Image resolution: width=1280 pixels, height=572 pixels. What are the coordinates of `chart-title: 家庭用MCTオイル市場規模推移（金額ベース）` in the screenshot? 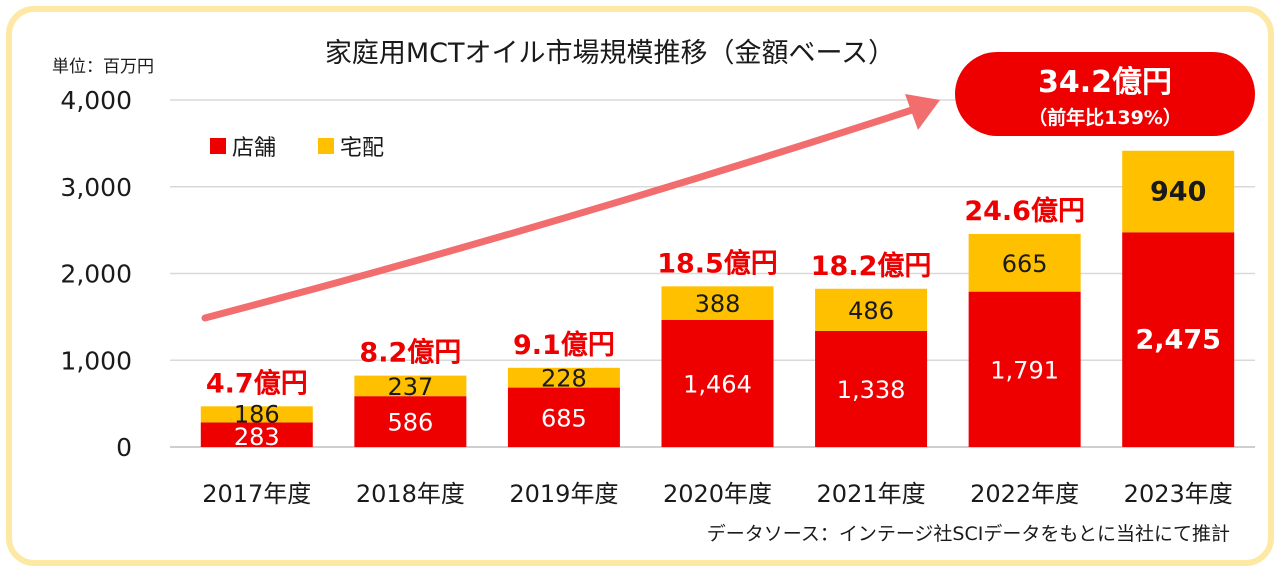 It's located at (610, 53).